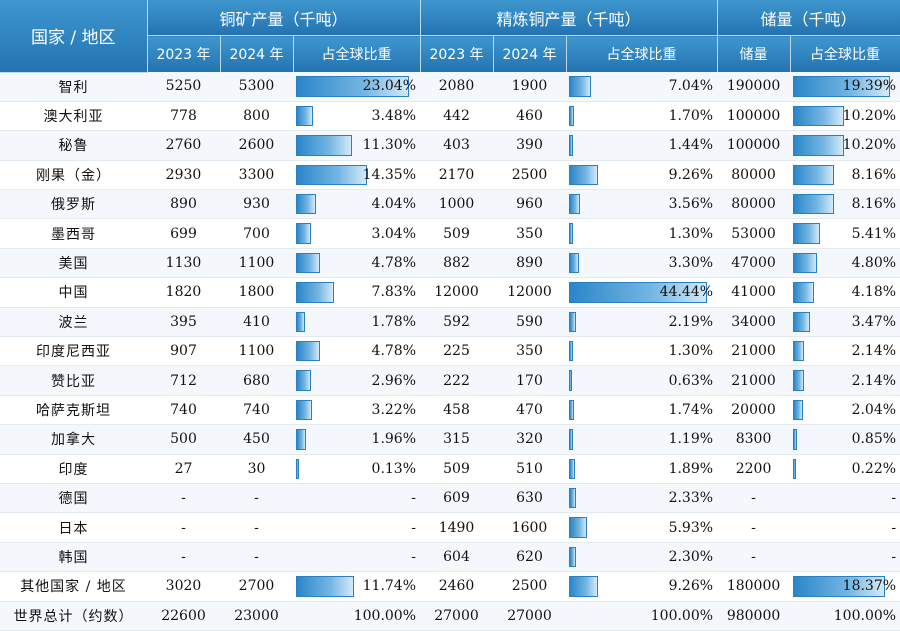 Image resolution: width=900 pixels, height=631 pixels. I want to click on country-name: 美国, so click(73, 263).